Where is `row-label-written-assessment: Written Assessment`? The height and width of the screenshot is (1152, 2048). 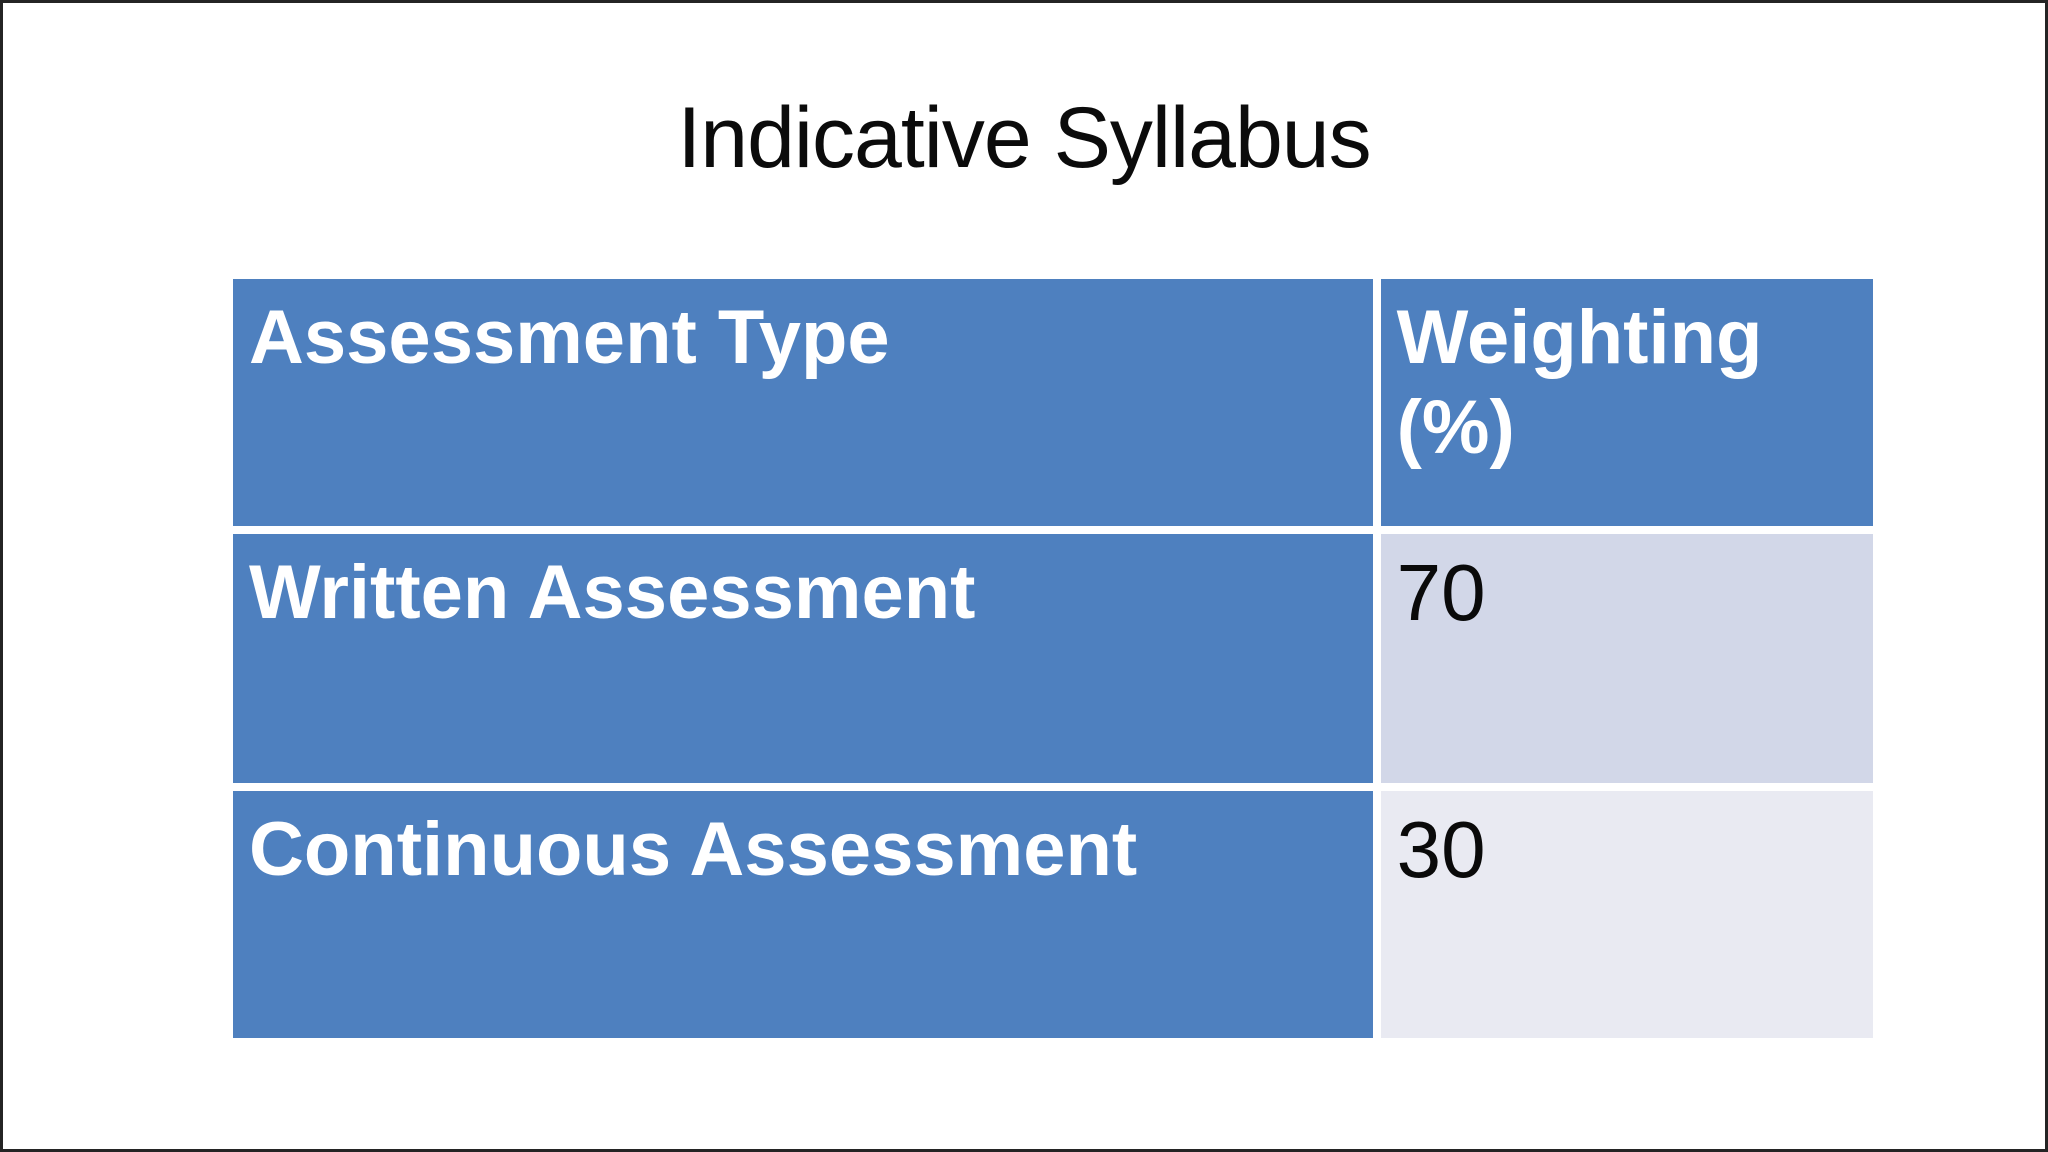 row-label-written-assessment: Written Assessment is located at coordinates (803, 658).